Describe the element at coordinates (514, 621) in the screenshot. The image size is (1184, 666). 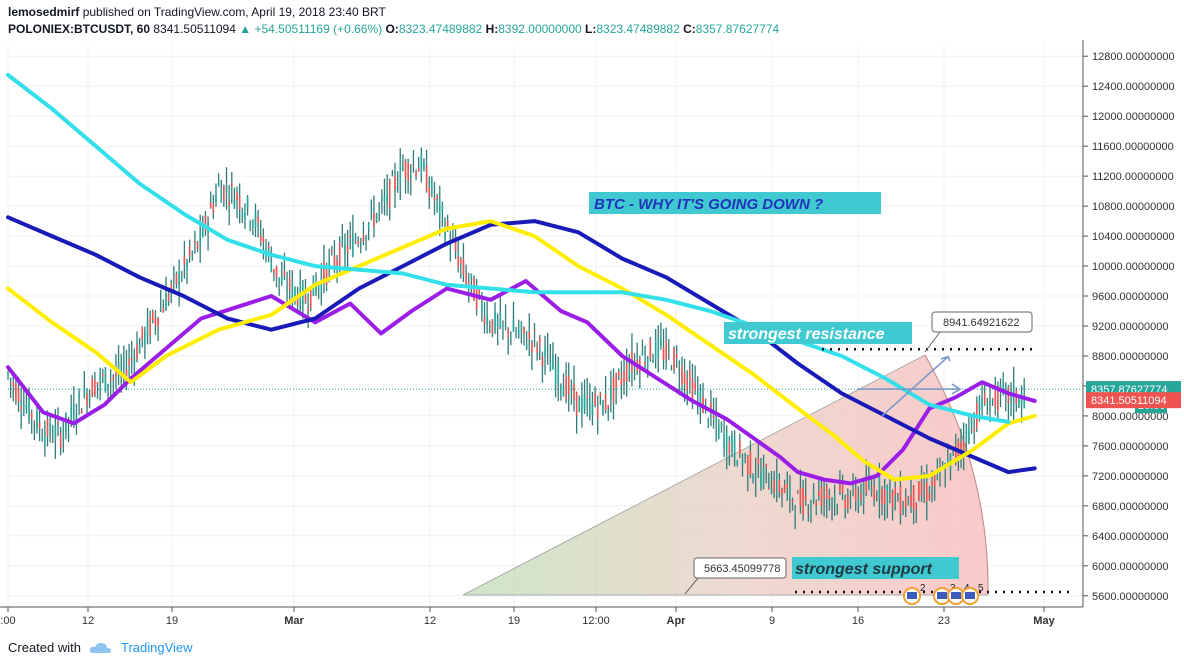
I see `x-tick-label: 19` at that location.